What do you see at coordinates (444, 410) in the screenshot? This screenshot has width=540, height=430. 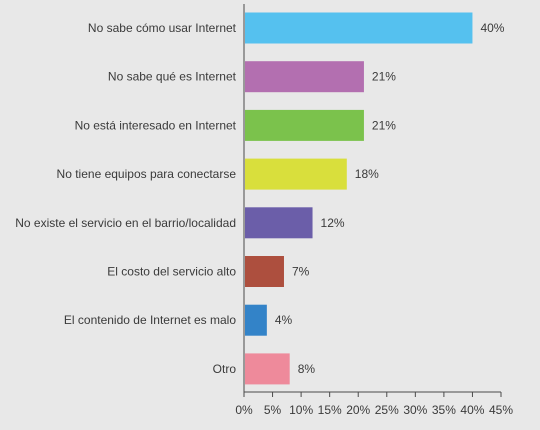 I see `x-tick-label-35: 35%` at bounding box center [444, 410].